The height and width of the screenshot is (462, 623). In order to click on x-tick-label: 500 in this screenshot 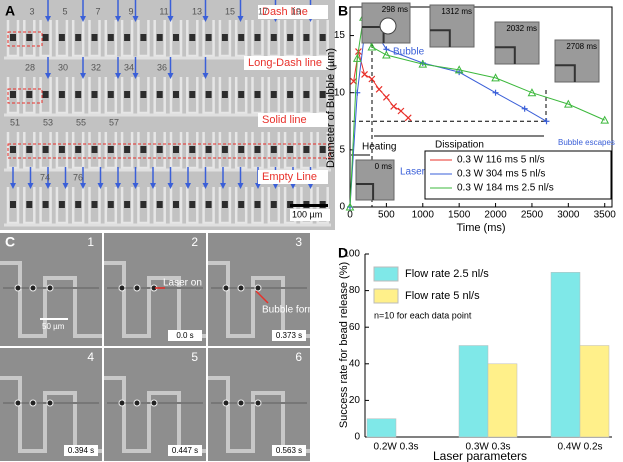, I will do `click(386, 215)`.